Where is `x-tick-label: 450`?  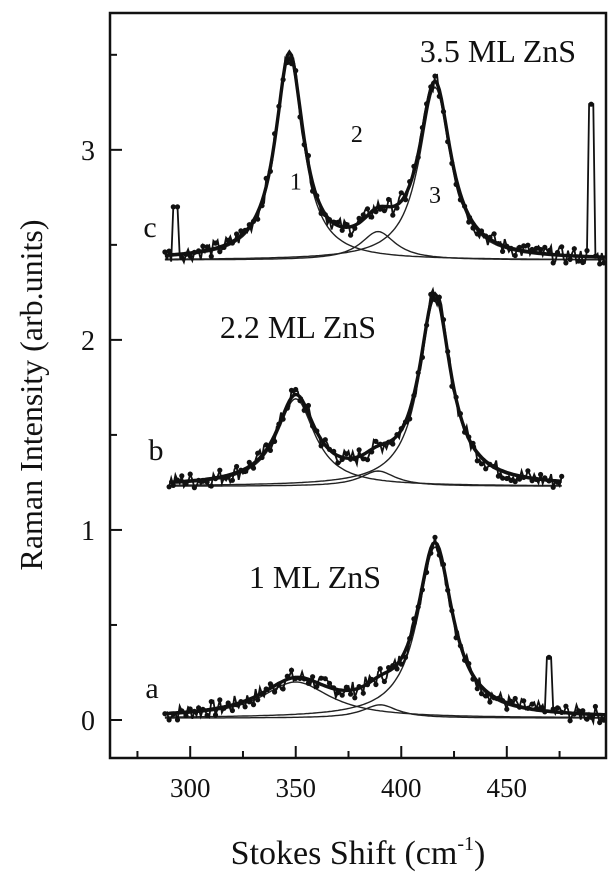
x-tick-label: 450 is located at coordinates (507, 788).